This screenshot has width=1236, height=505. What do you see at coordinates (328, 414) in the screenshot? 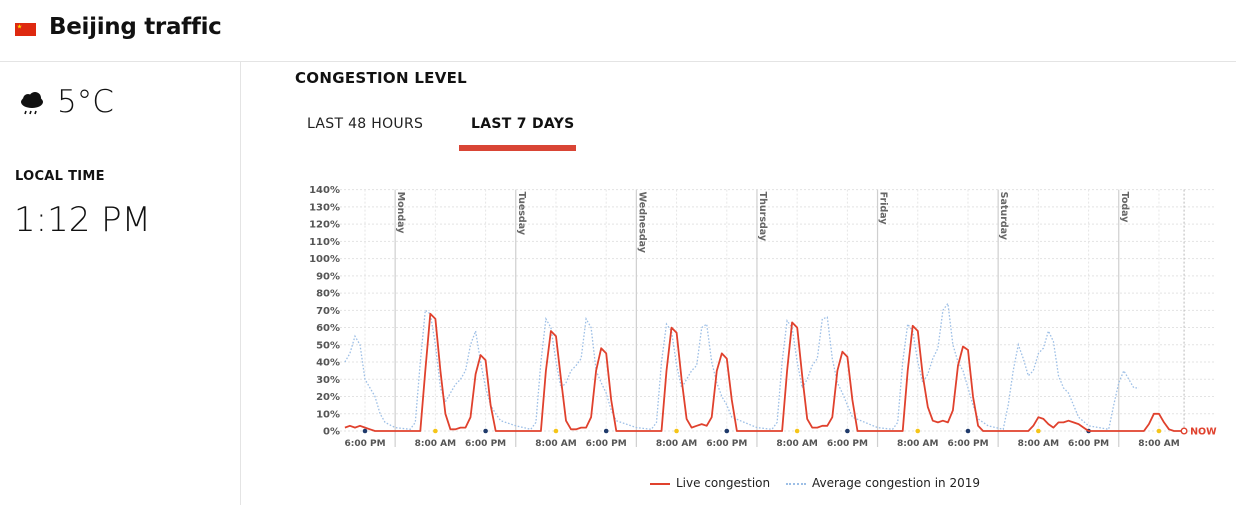
I see `y-tick-label: 10%` at bounding box center [328, 414].